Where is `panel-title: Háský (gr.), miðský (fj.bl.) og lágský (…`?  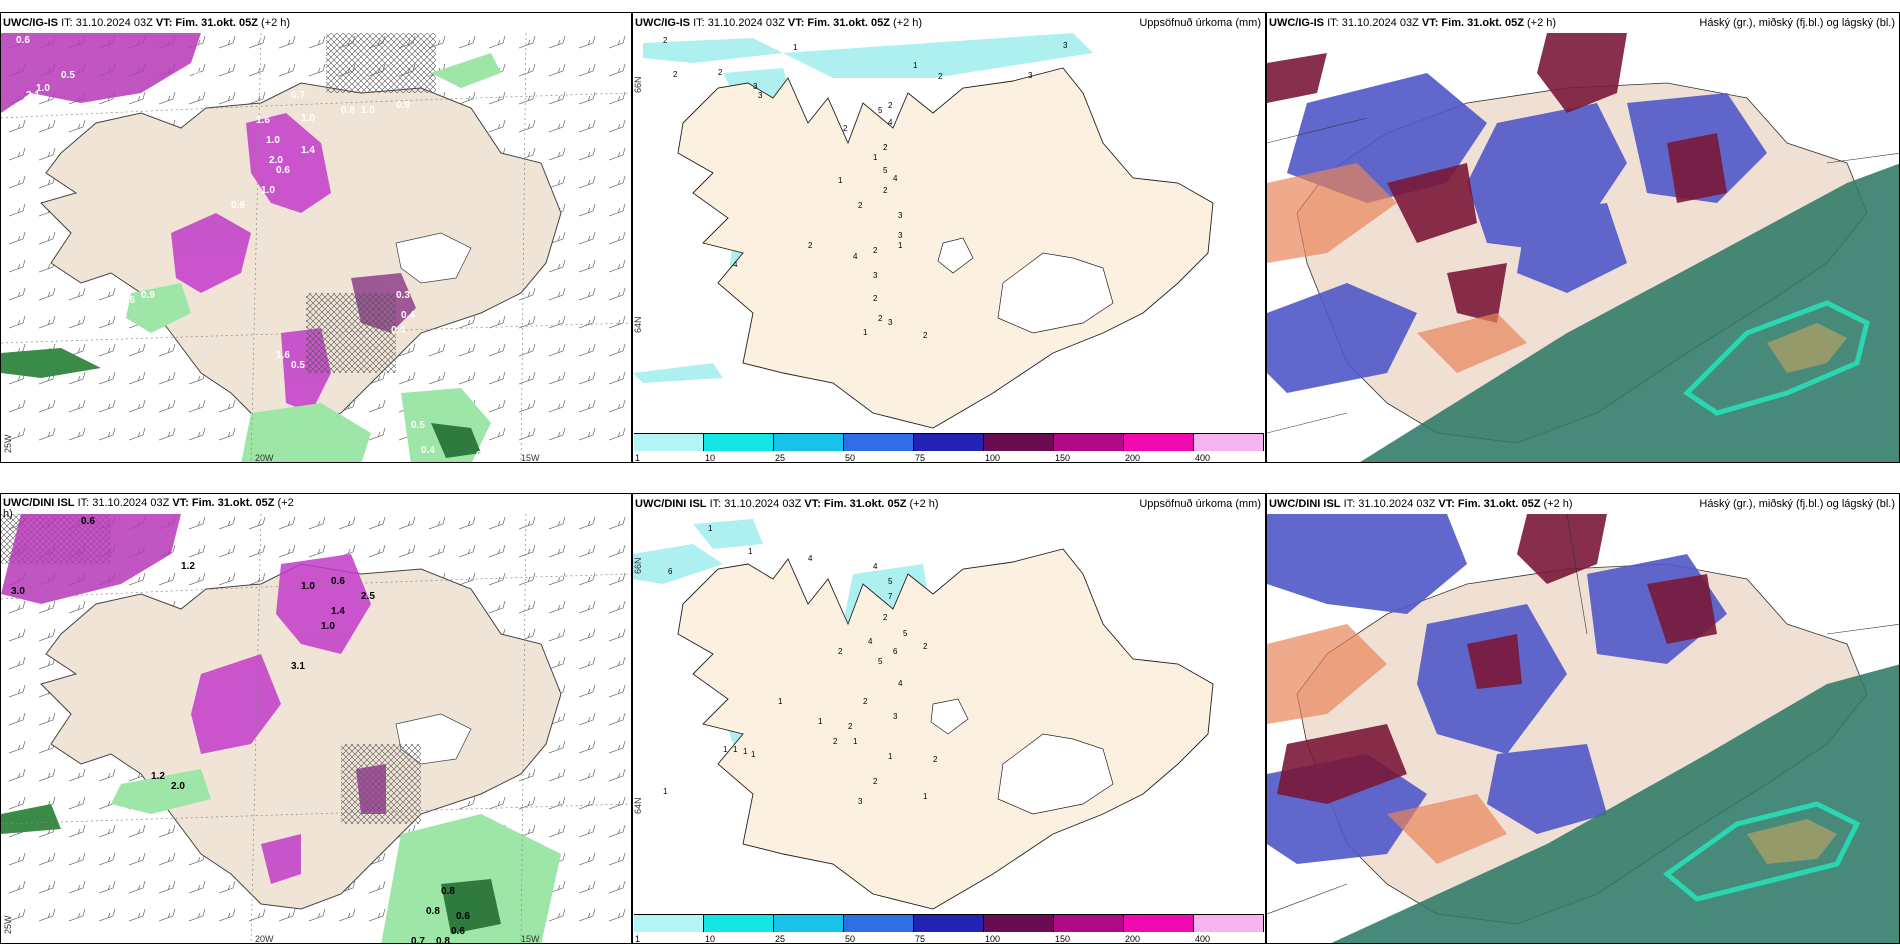 panel-title: Háský (gr.), miðský (fj.bl.) og lágský (… is located at coordinates (1797, 23).